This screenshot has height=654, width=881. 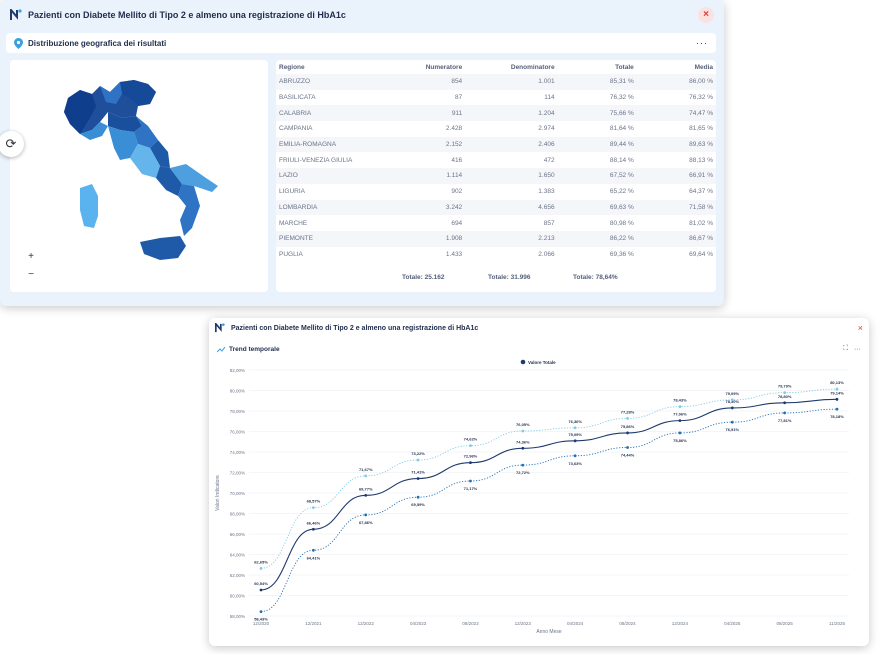 What do you see at coordinates (432, 207) in the screenshot?
I see `cell-numeratore: 3.242` at bounding box center [432, 207].